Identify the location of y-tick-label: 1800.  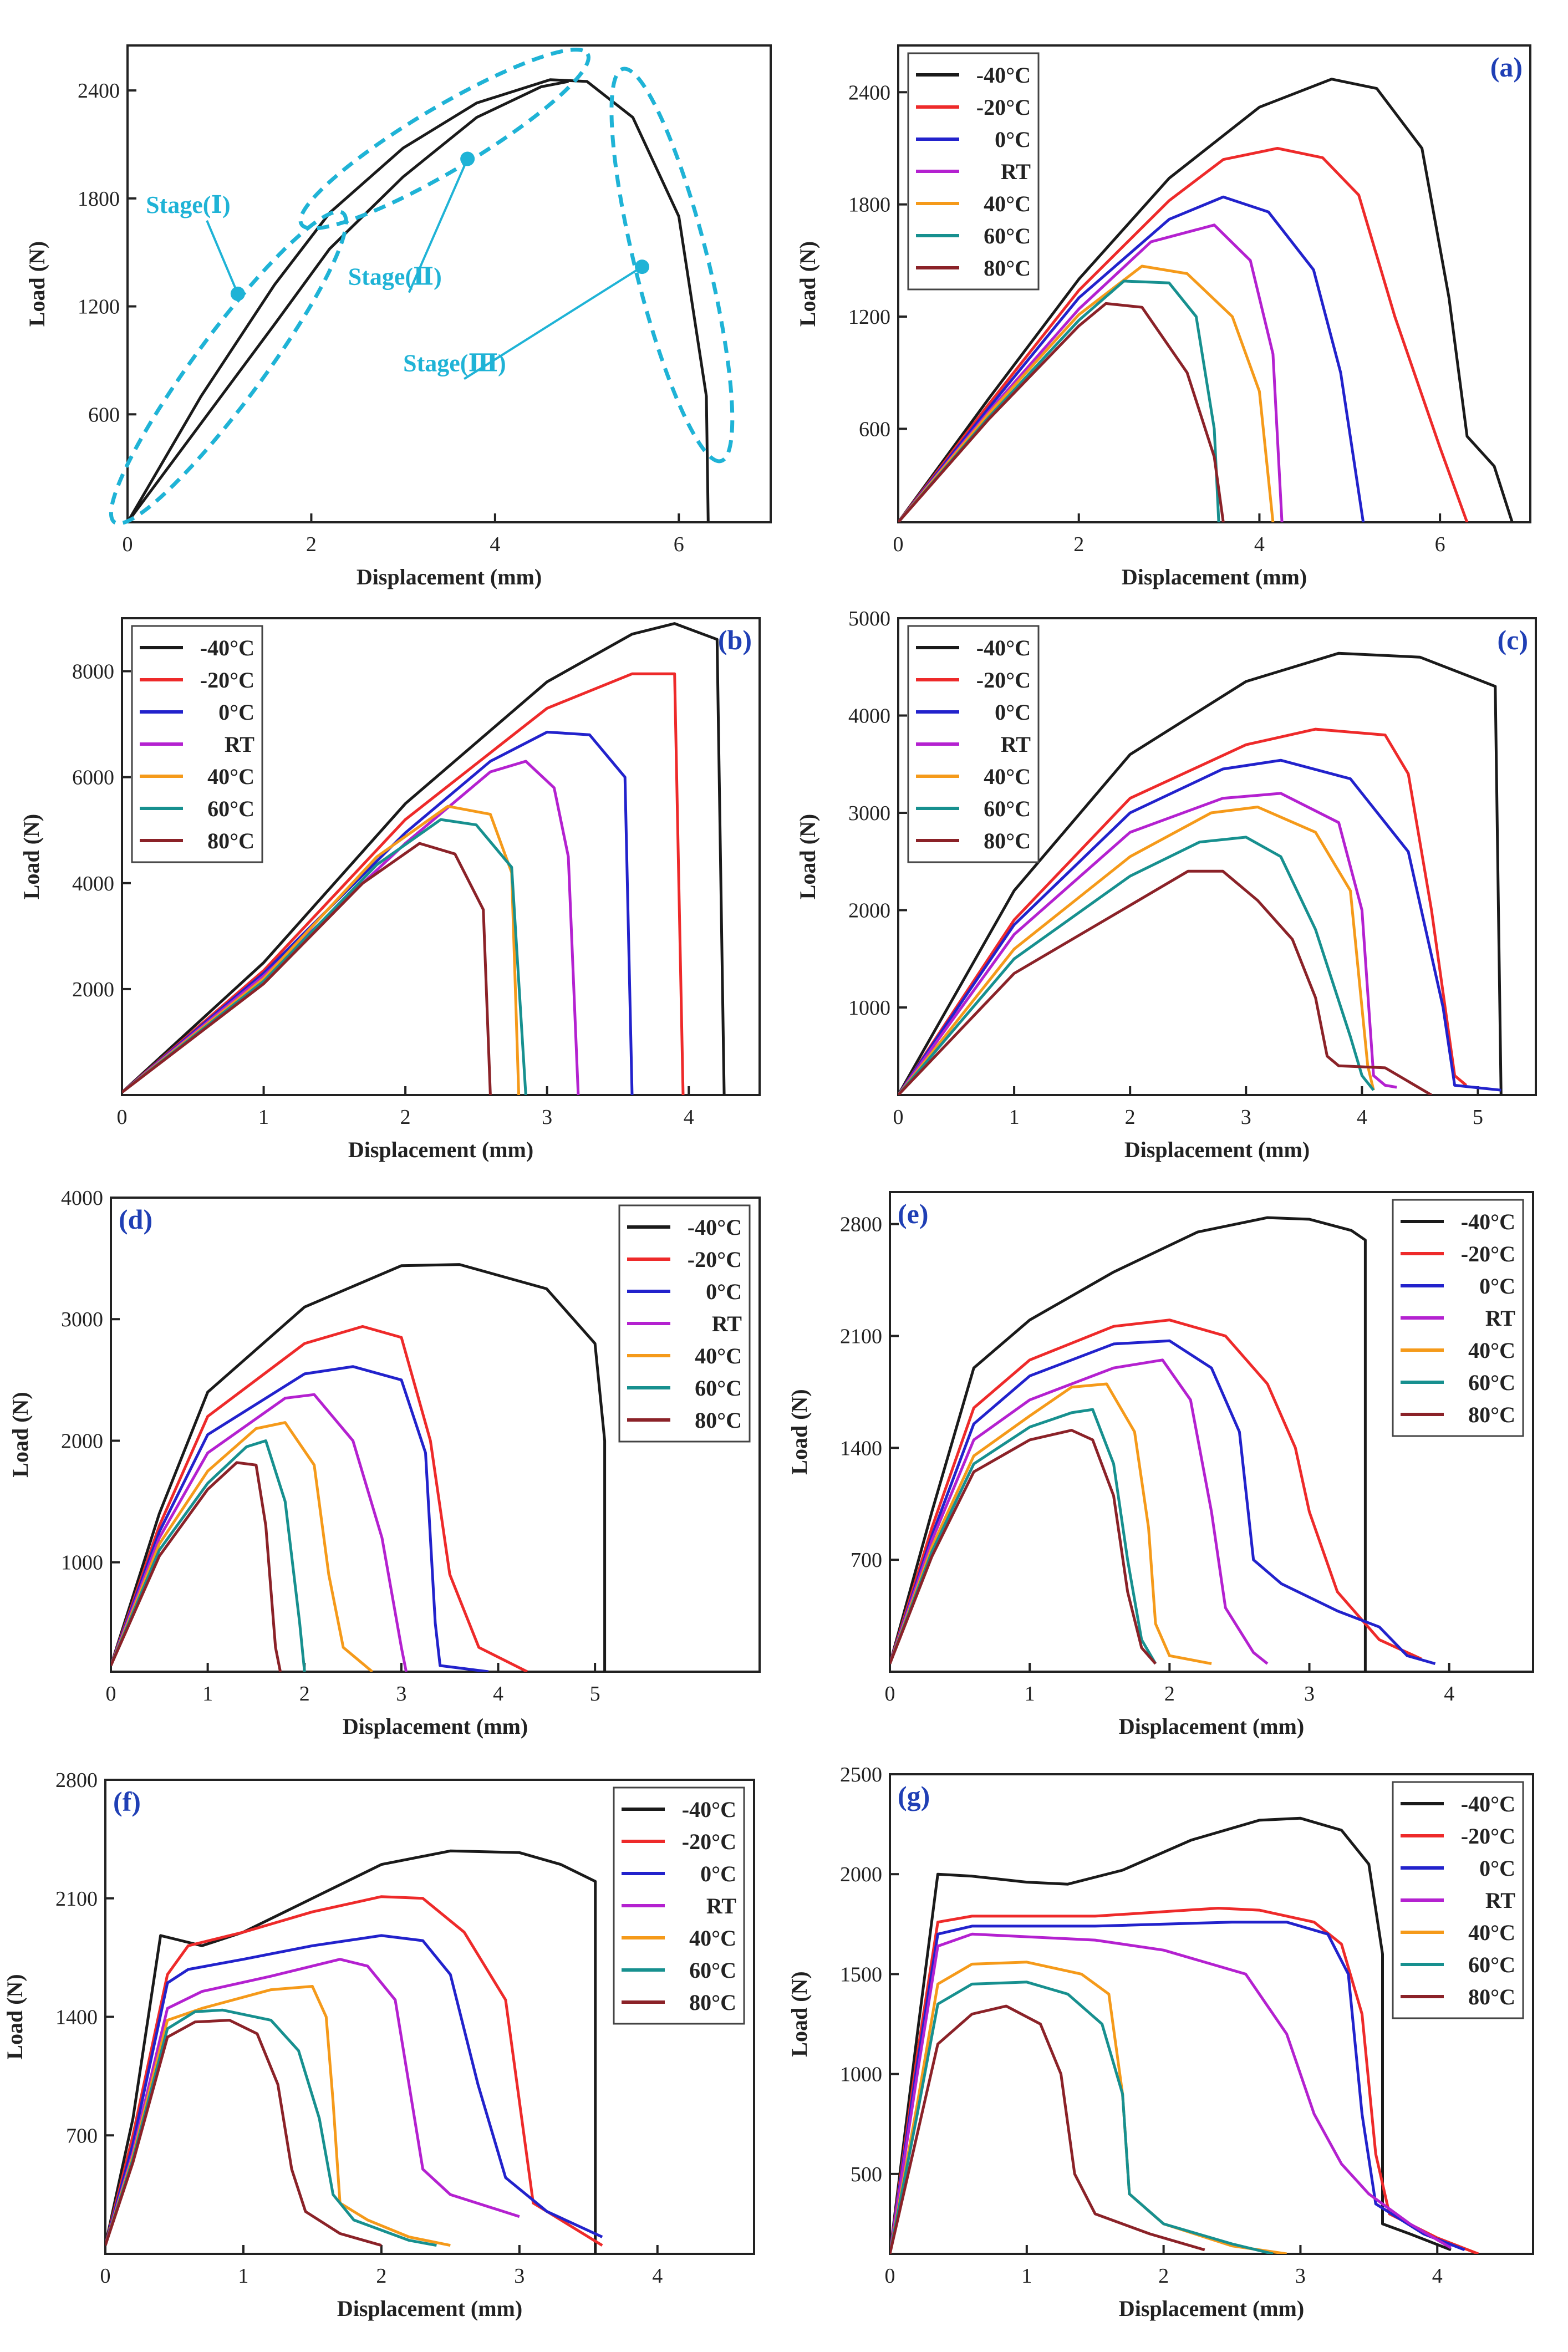
(99, 199).